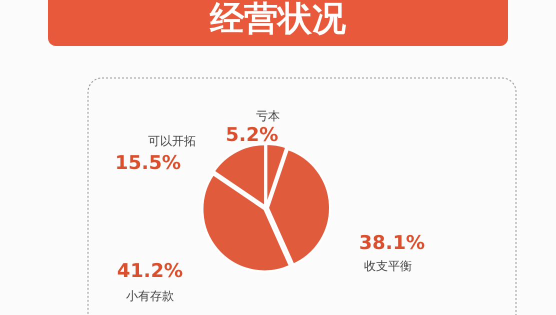 This screenshot has width=556, height=315. What do you see at coordinates (148, 163) in the screenshot?
I see `data-label: 15.5%` at bounding box center [148, 163].